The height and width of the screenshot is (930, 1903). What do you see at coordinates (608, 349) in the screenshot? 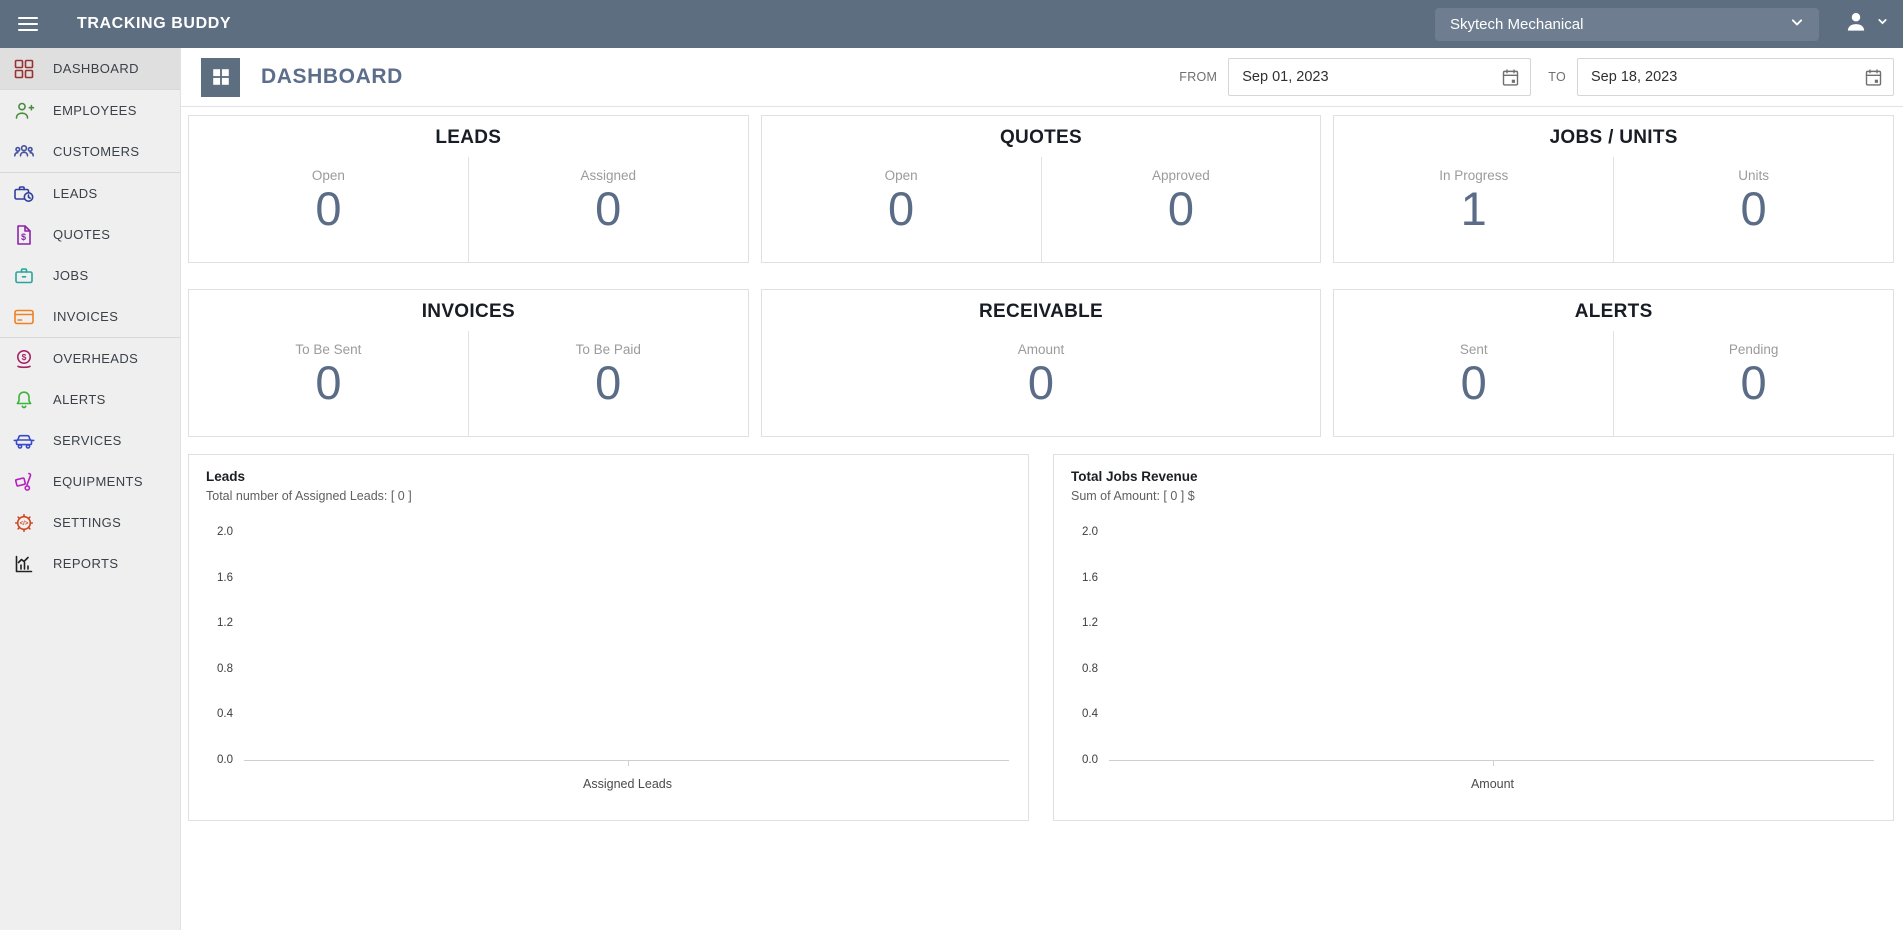
I see `stat-label: To Be Paid` at bounding box center [608, 349].